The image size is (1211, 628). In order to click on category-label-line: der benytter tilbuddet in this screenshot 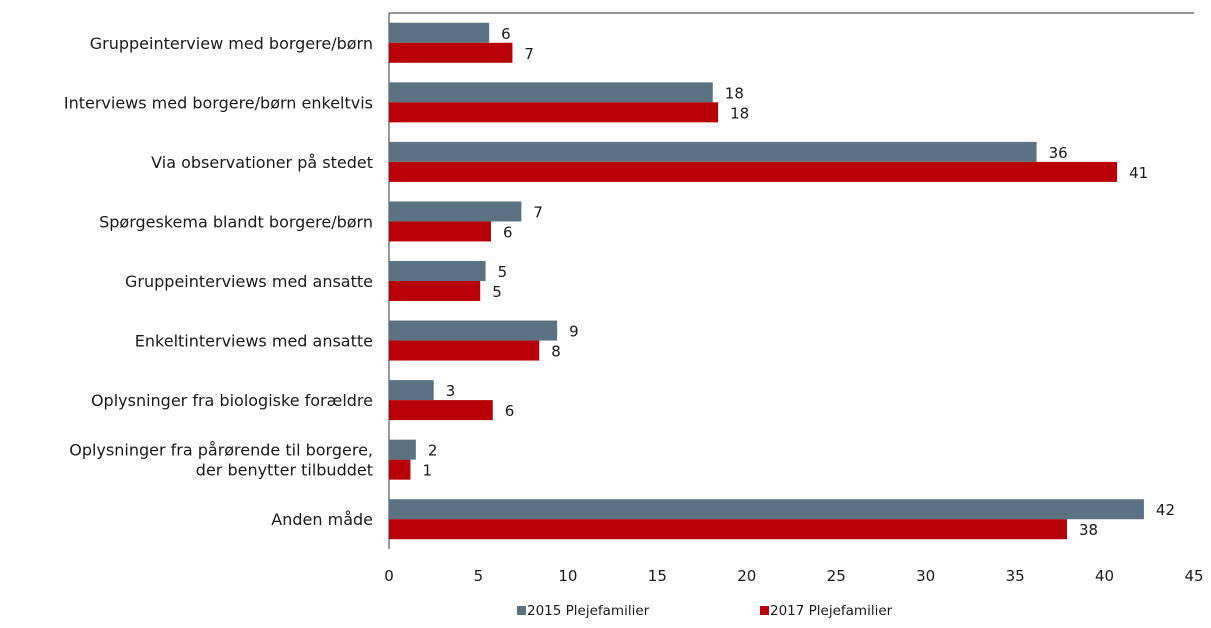, I will do `click(284, 470)`.